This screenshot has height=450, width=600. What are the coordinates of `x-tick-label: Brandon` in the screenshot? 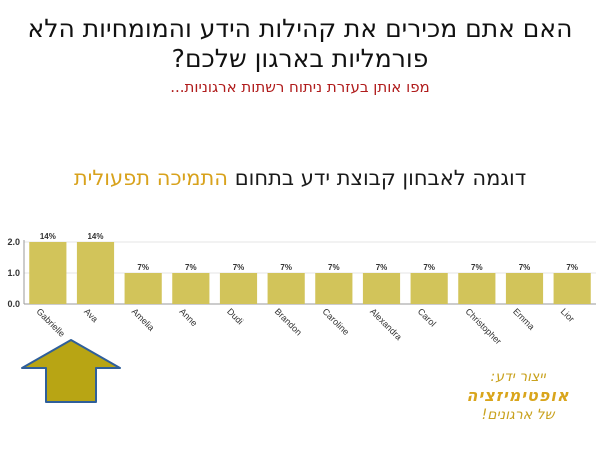 It's located at (288, 321).